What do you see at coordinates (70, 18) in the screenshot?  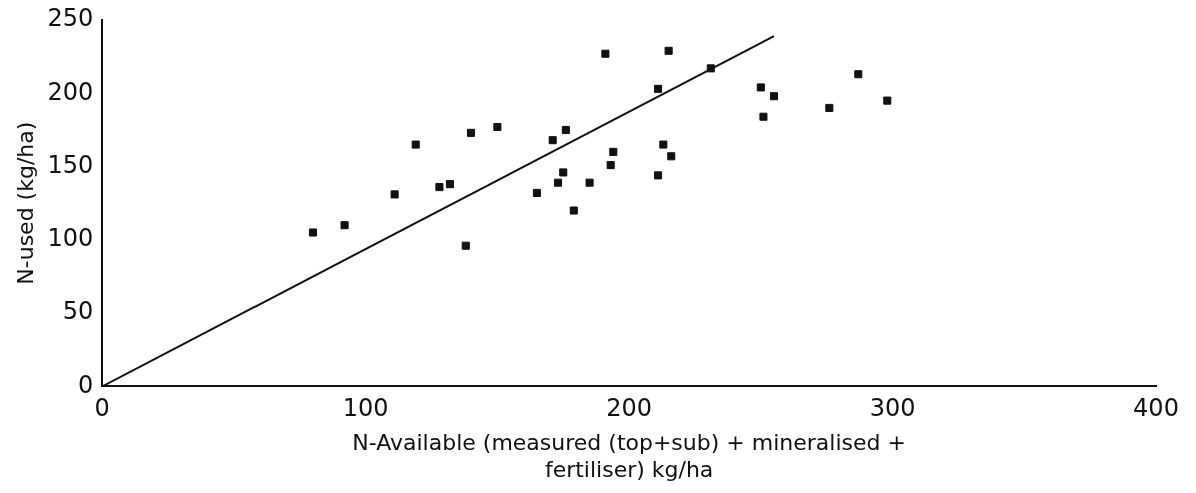 I see `y-tick-label: 250` at bounding box center [70, 18].